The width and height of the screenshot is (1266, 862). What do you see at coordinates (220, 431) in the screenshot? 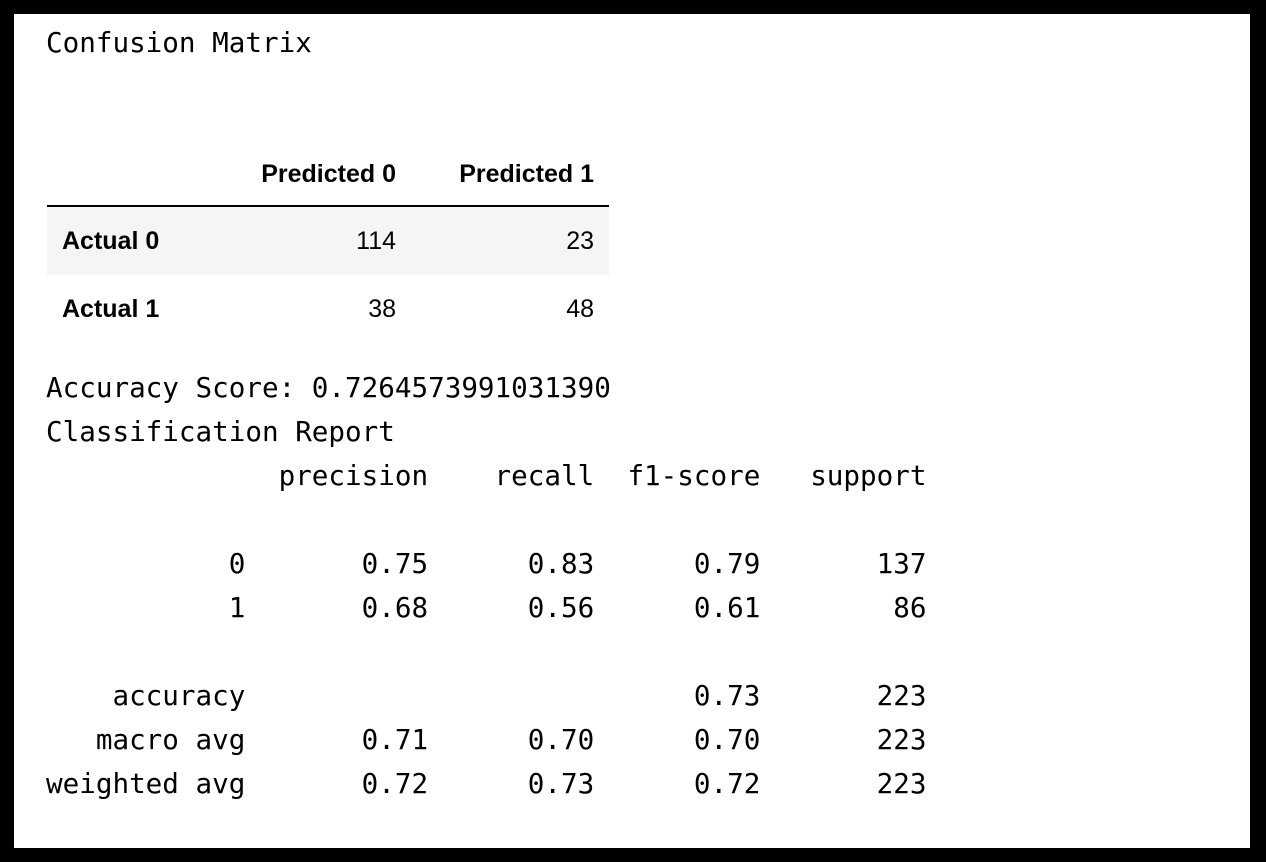
I see `report-line: Classification Report` at bounding box center [220, 431].